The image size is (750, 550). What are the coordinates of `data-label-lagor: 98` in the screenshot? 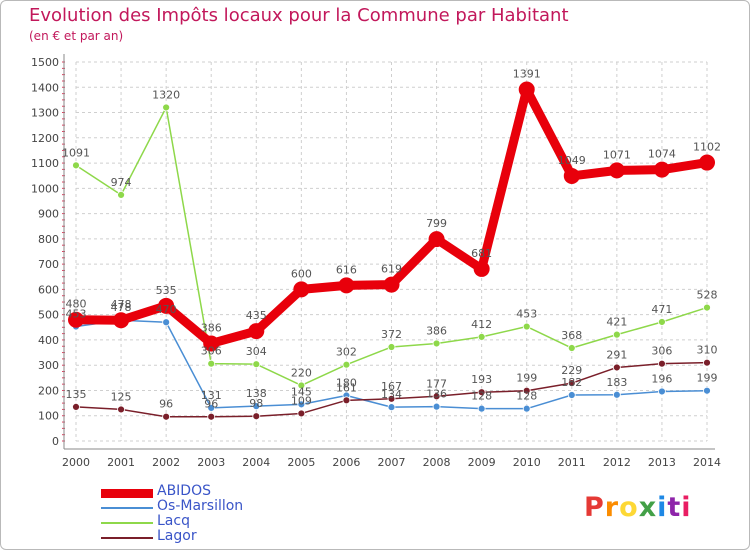 It's located at (256, 403).